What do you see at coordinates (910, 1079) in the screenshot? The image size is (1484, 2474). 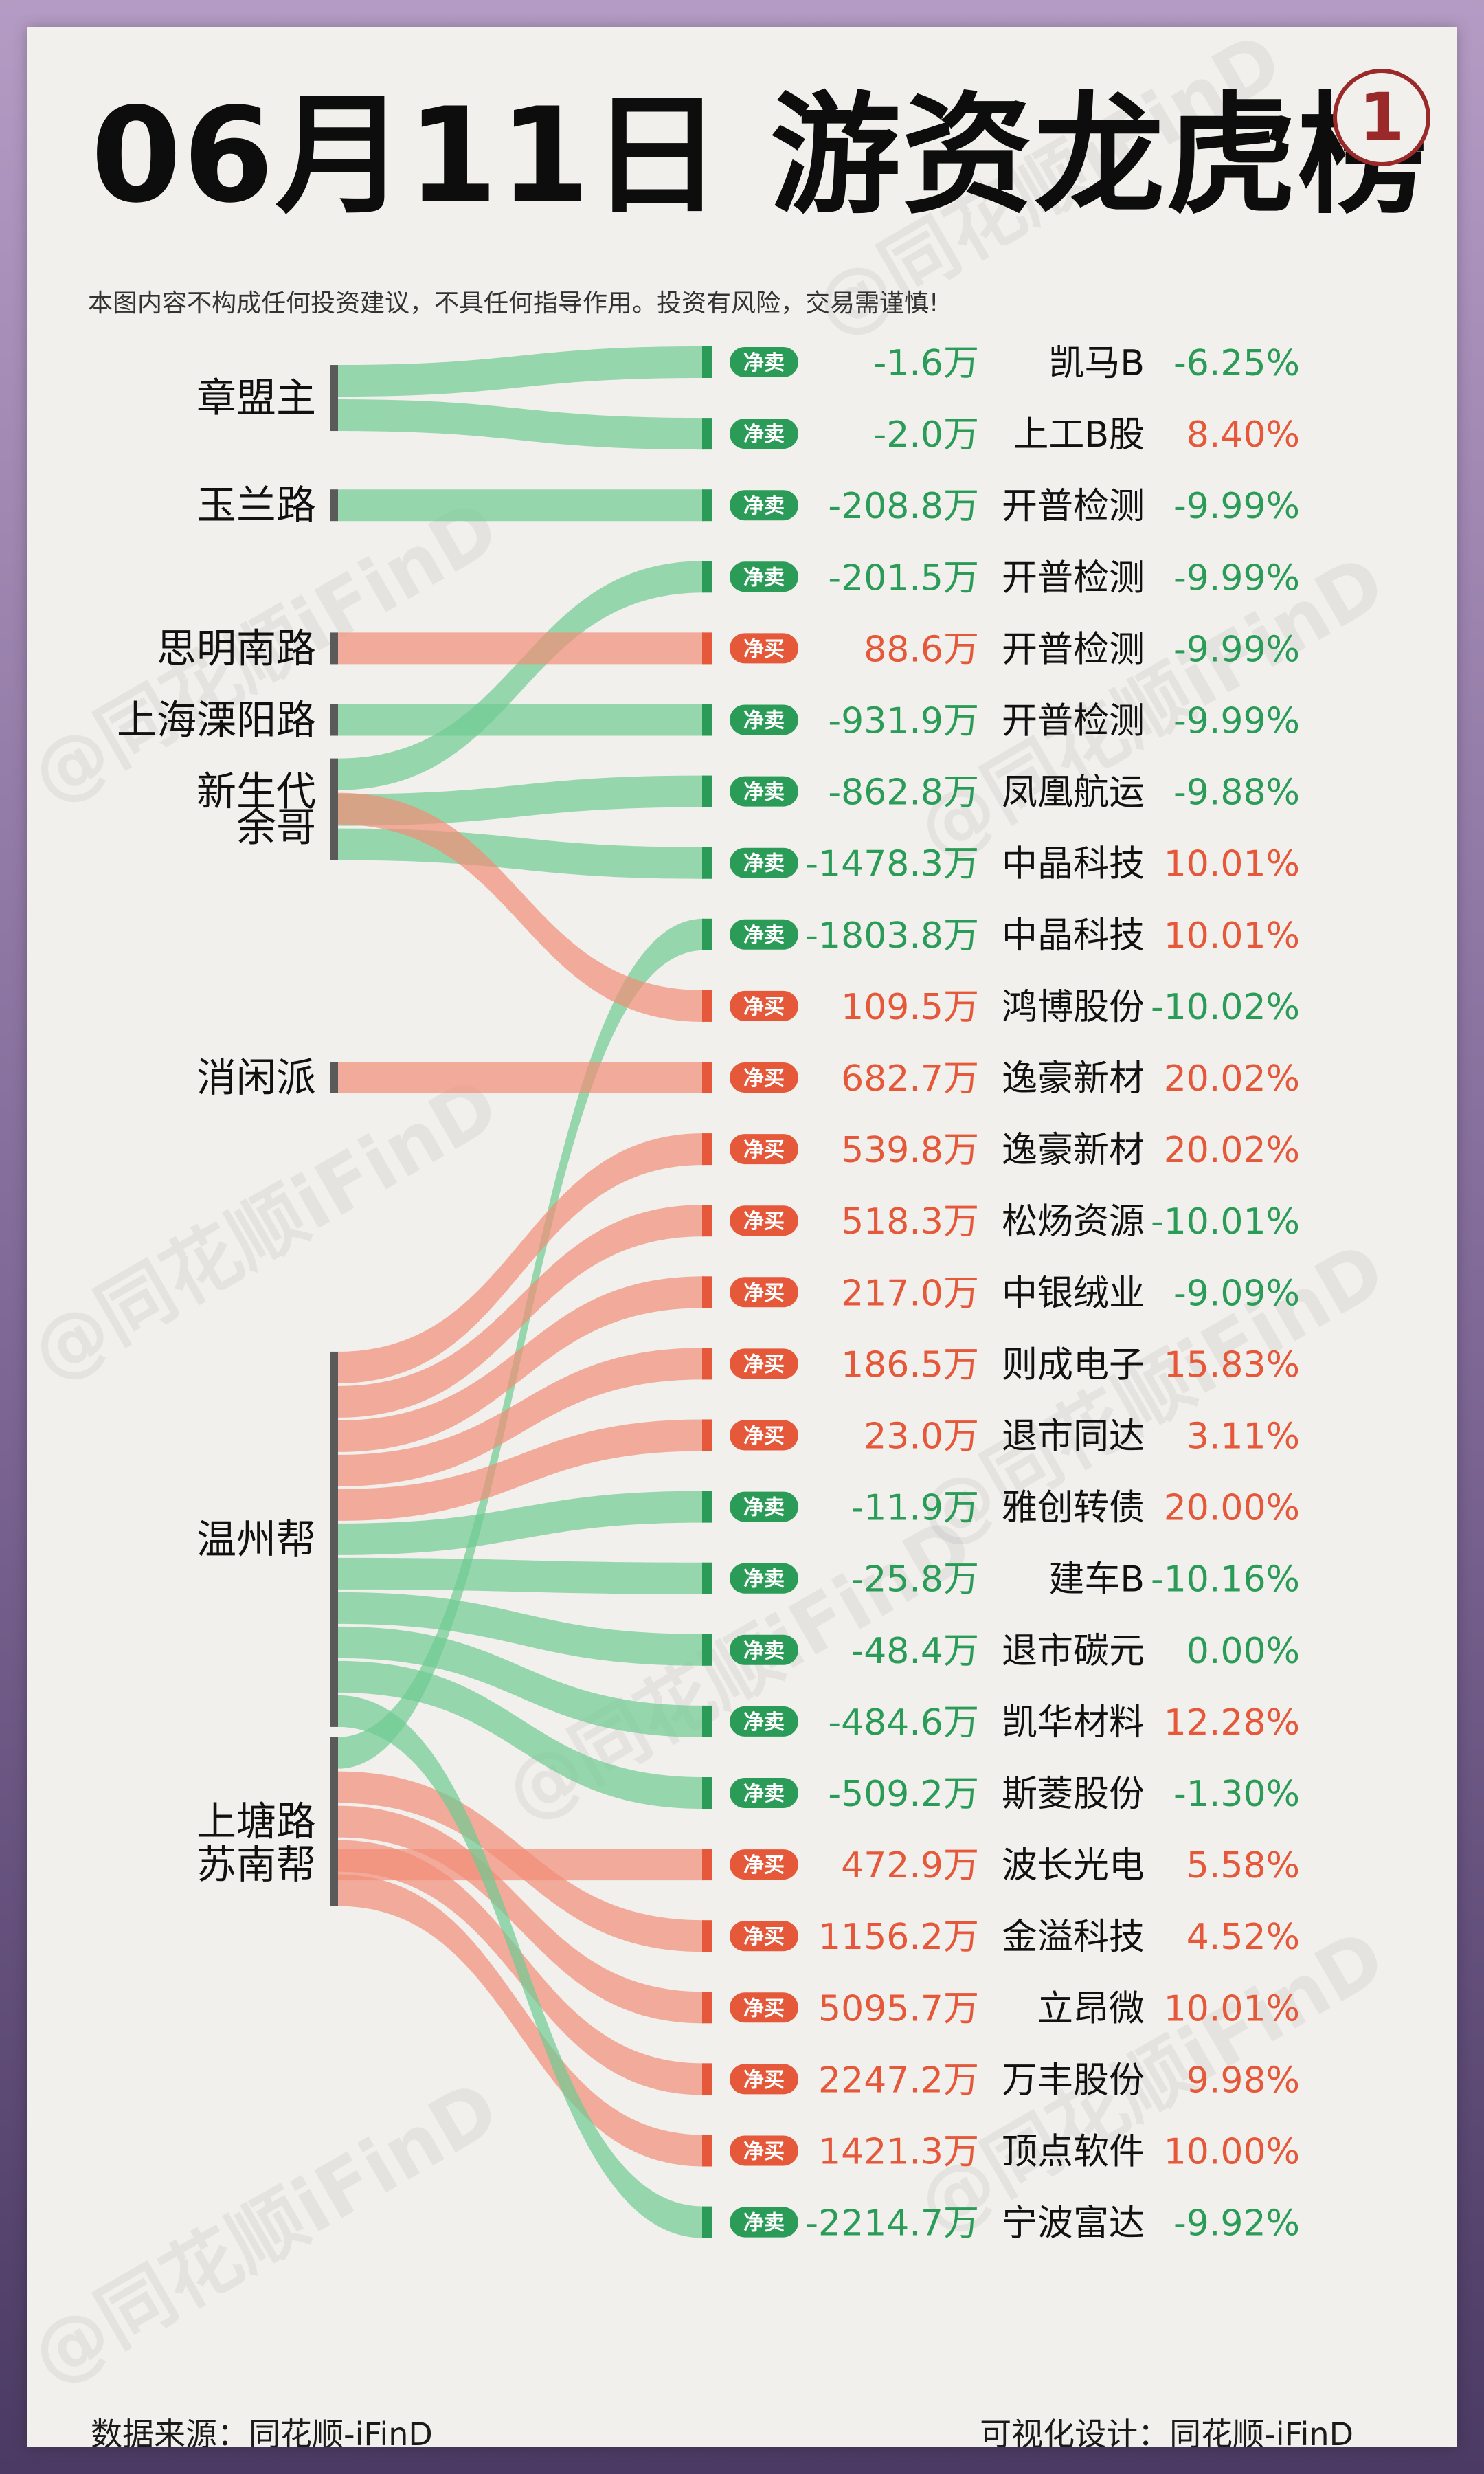 I see `net-amount: 682.7万` at bounding box center [910, 1079].